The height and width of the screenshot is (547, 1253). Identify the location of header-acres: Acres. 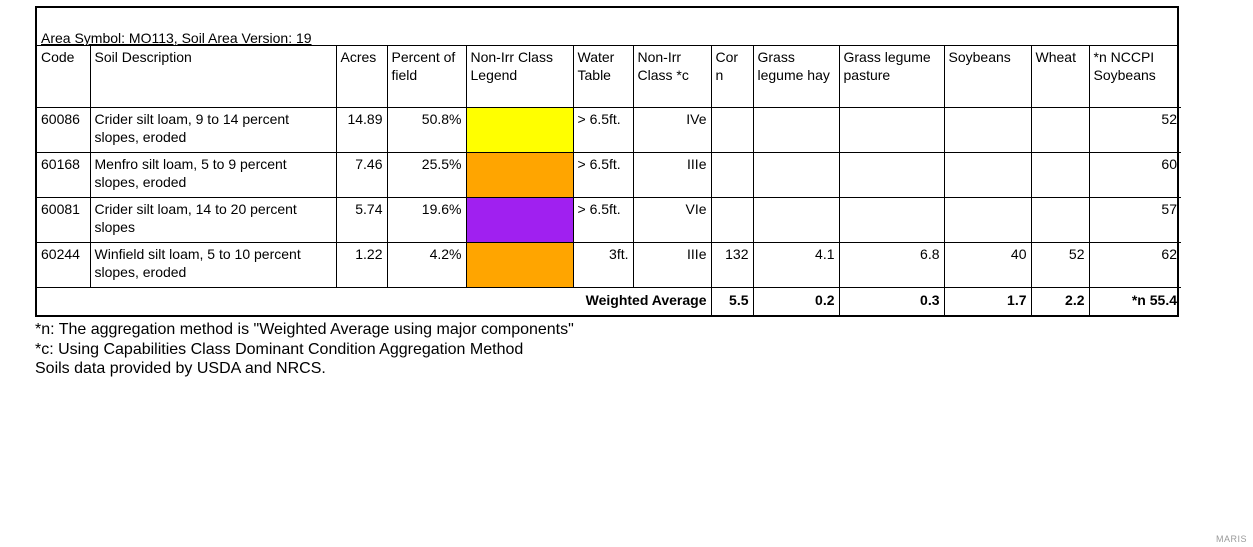
(361, 77).